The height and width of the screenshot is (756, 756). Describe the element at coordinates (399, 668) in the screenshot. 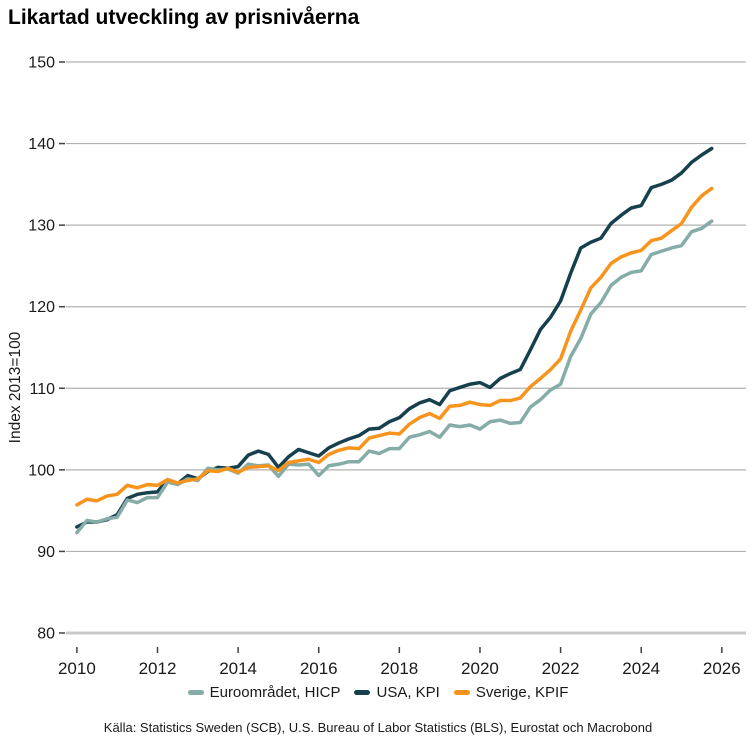

I see `x-tick-label: 2018` at that location.